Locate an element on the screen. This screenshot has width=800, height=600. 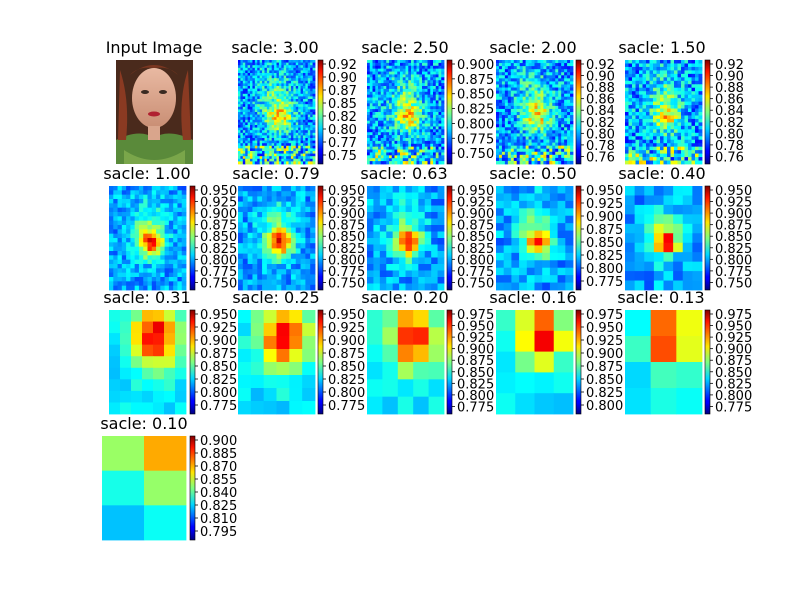
colorbar-tick-label: 0.800 is located at coordinates (346, 260).